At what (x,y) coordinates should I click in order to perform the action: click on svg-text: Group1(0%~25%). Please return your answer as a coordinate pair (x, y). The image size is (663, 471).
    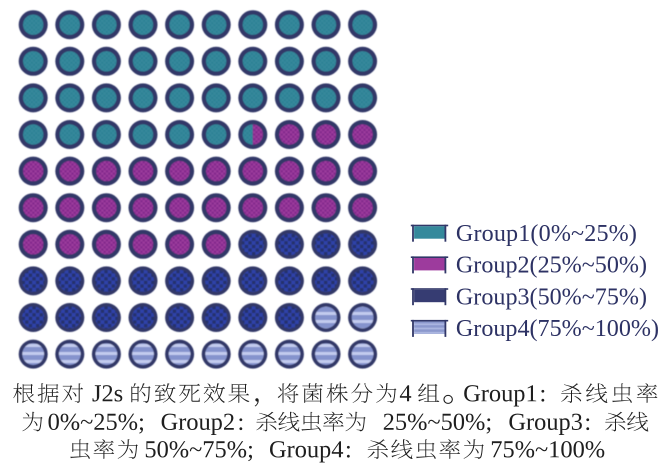
    Looking at the image, I should click on (546, 234).